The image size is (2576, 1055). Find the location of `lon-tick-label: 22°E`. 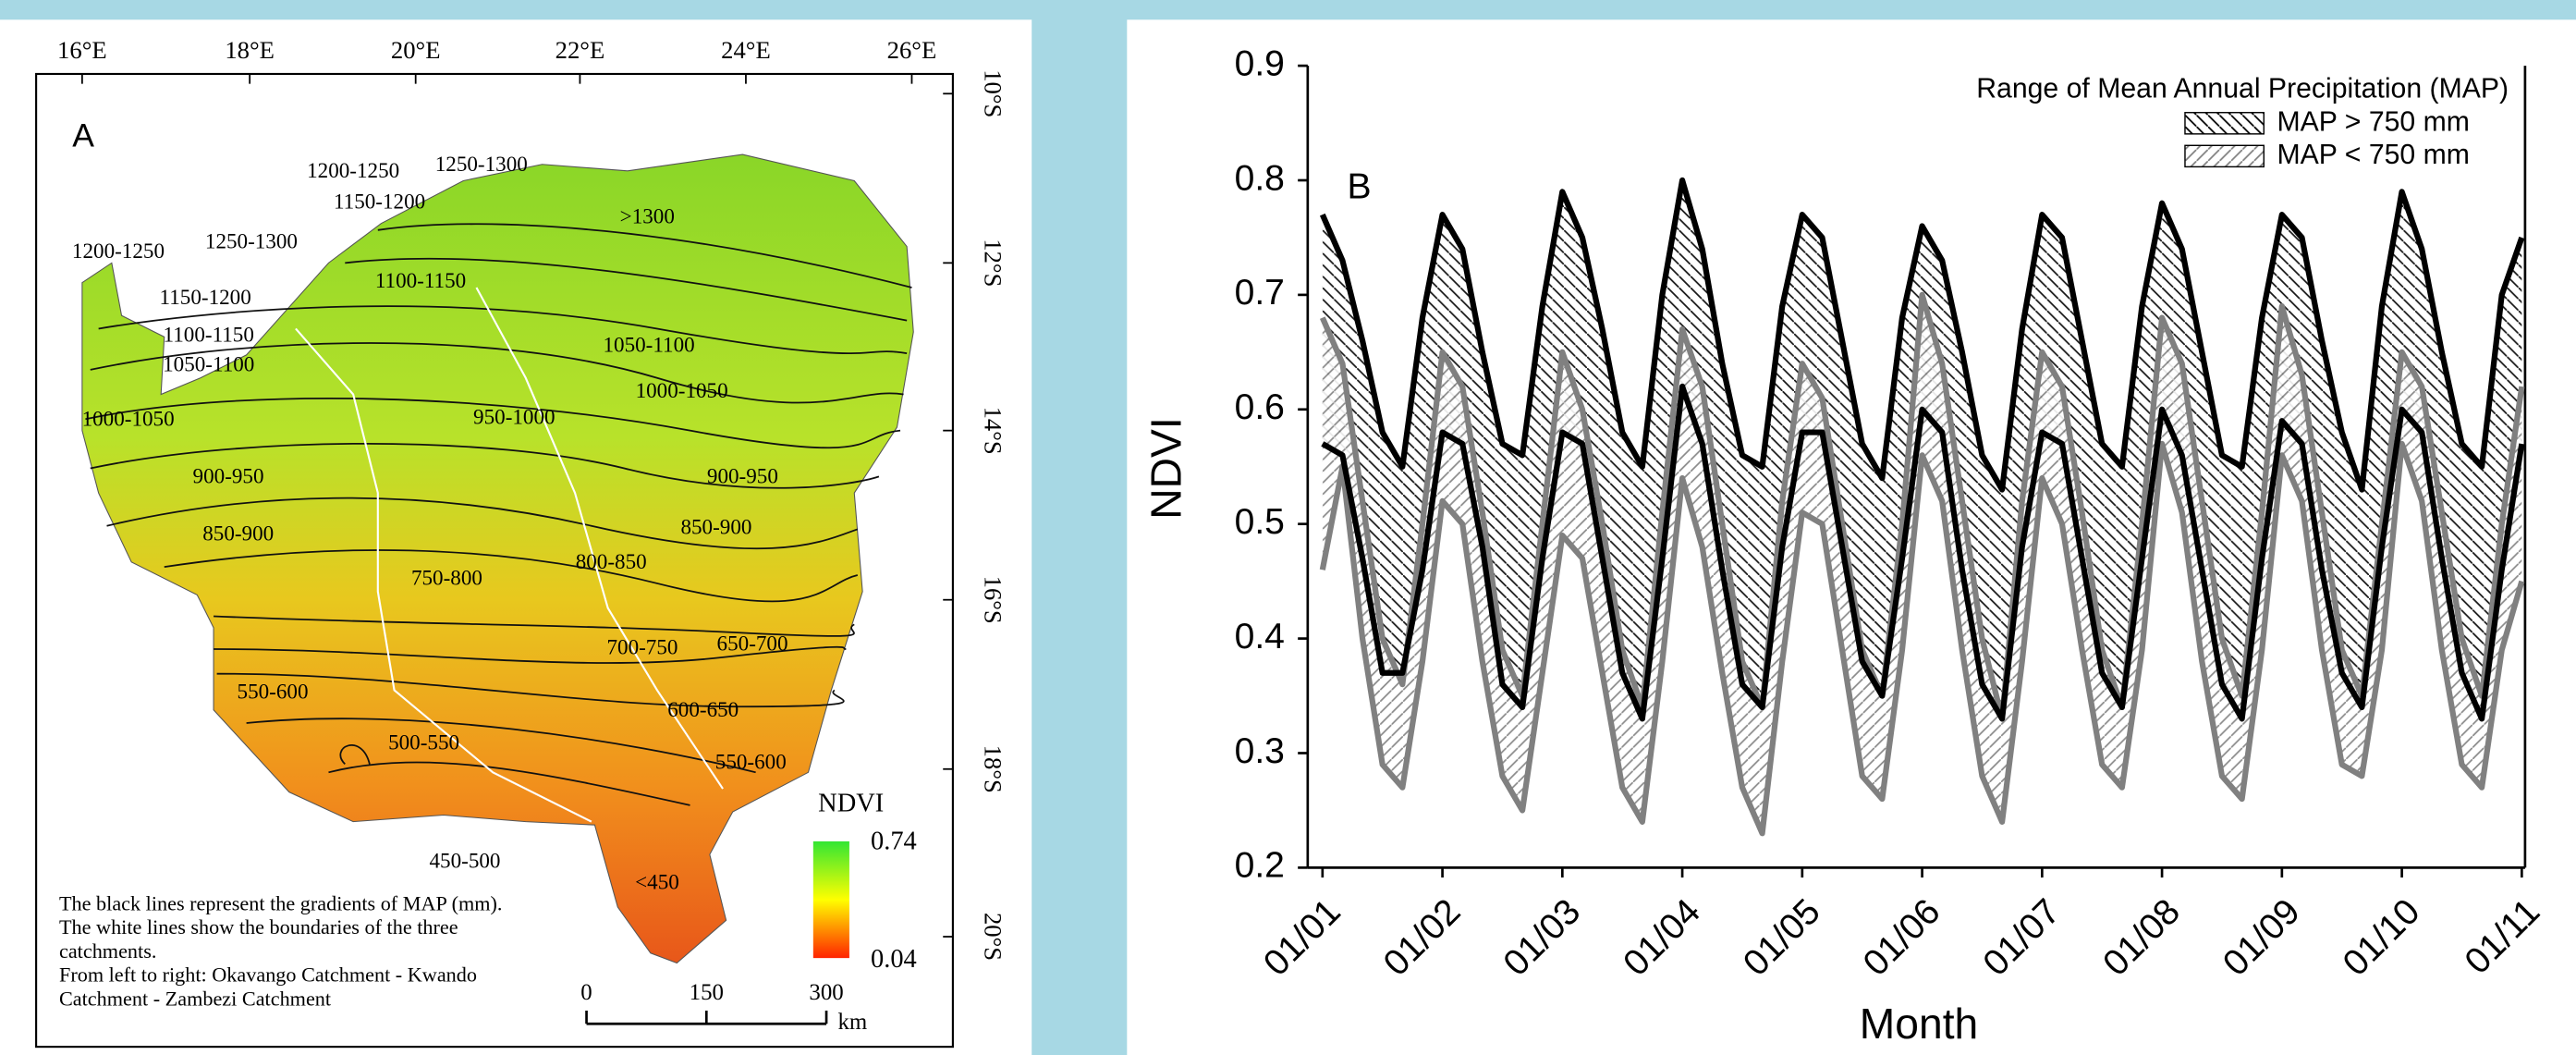

lon-tick-label: 22°E is located at coordinates (580, 50).